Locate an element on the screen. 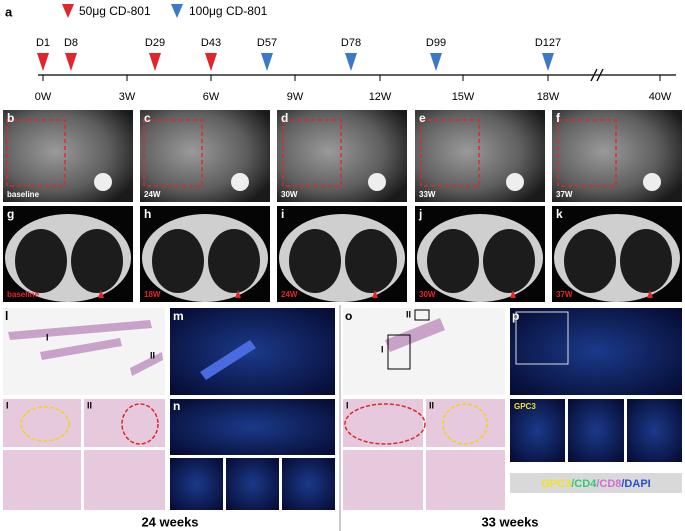  tick-label: 0W is located at coordinates (43, 97).